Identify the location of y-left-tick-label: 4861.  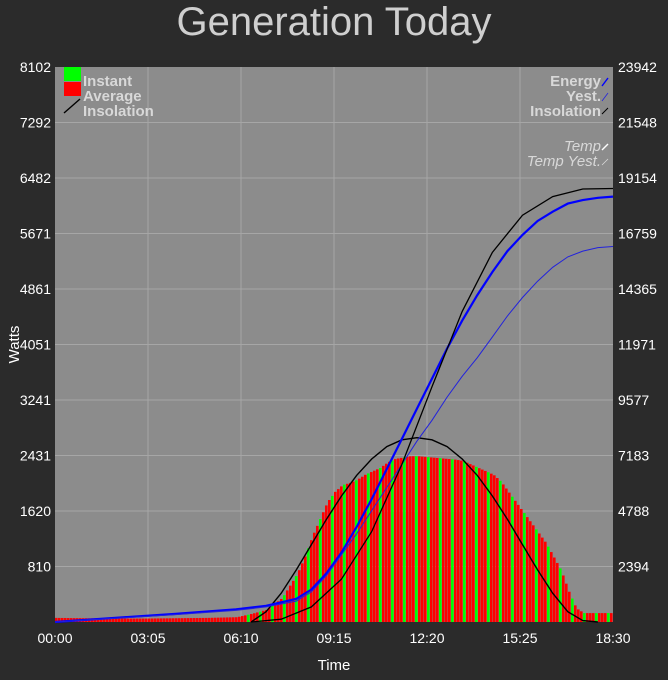
(35, 289).